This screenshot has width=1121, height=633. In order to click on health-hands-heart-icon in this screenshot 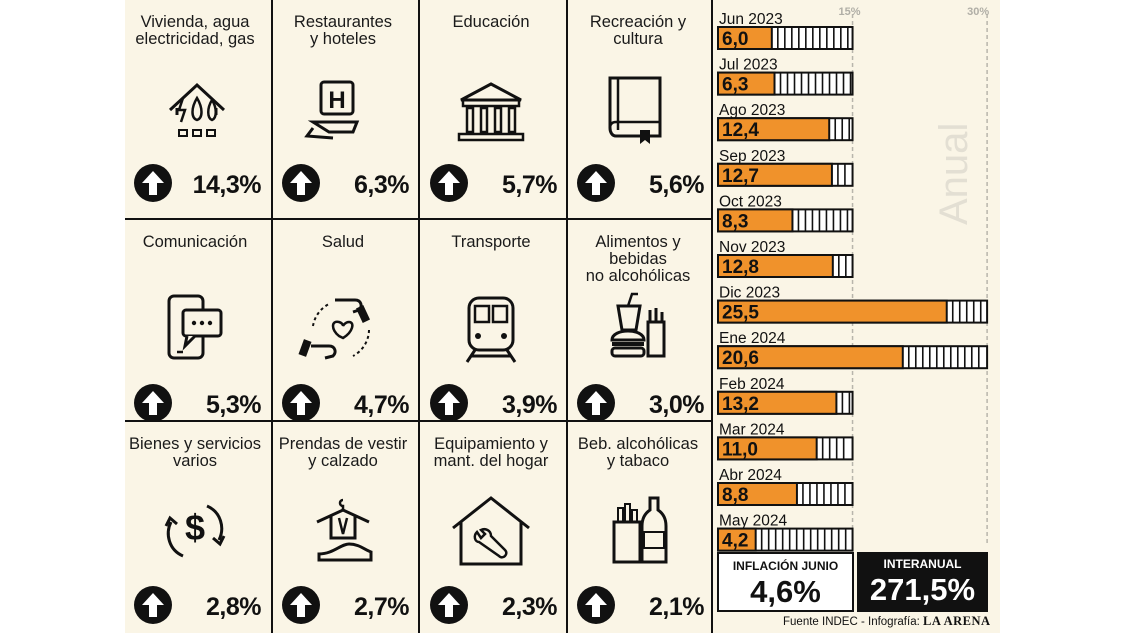, I will do `click(334, 329)`.